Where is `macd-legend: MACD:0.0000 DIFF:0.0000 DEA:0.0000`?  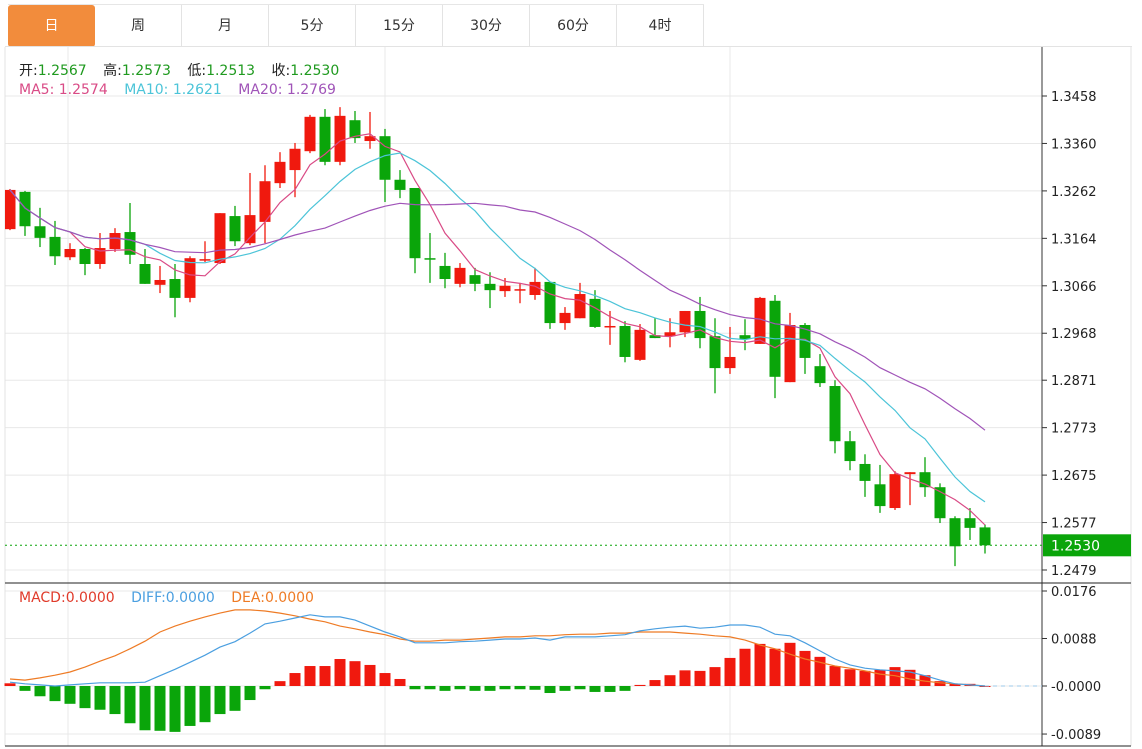
macd-legend: MACD:0.0000 DIFF:0.0000 DEA:0.0000 is located at coordinates (166, 598).